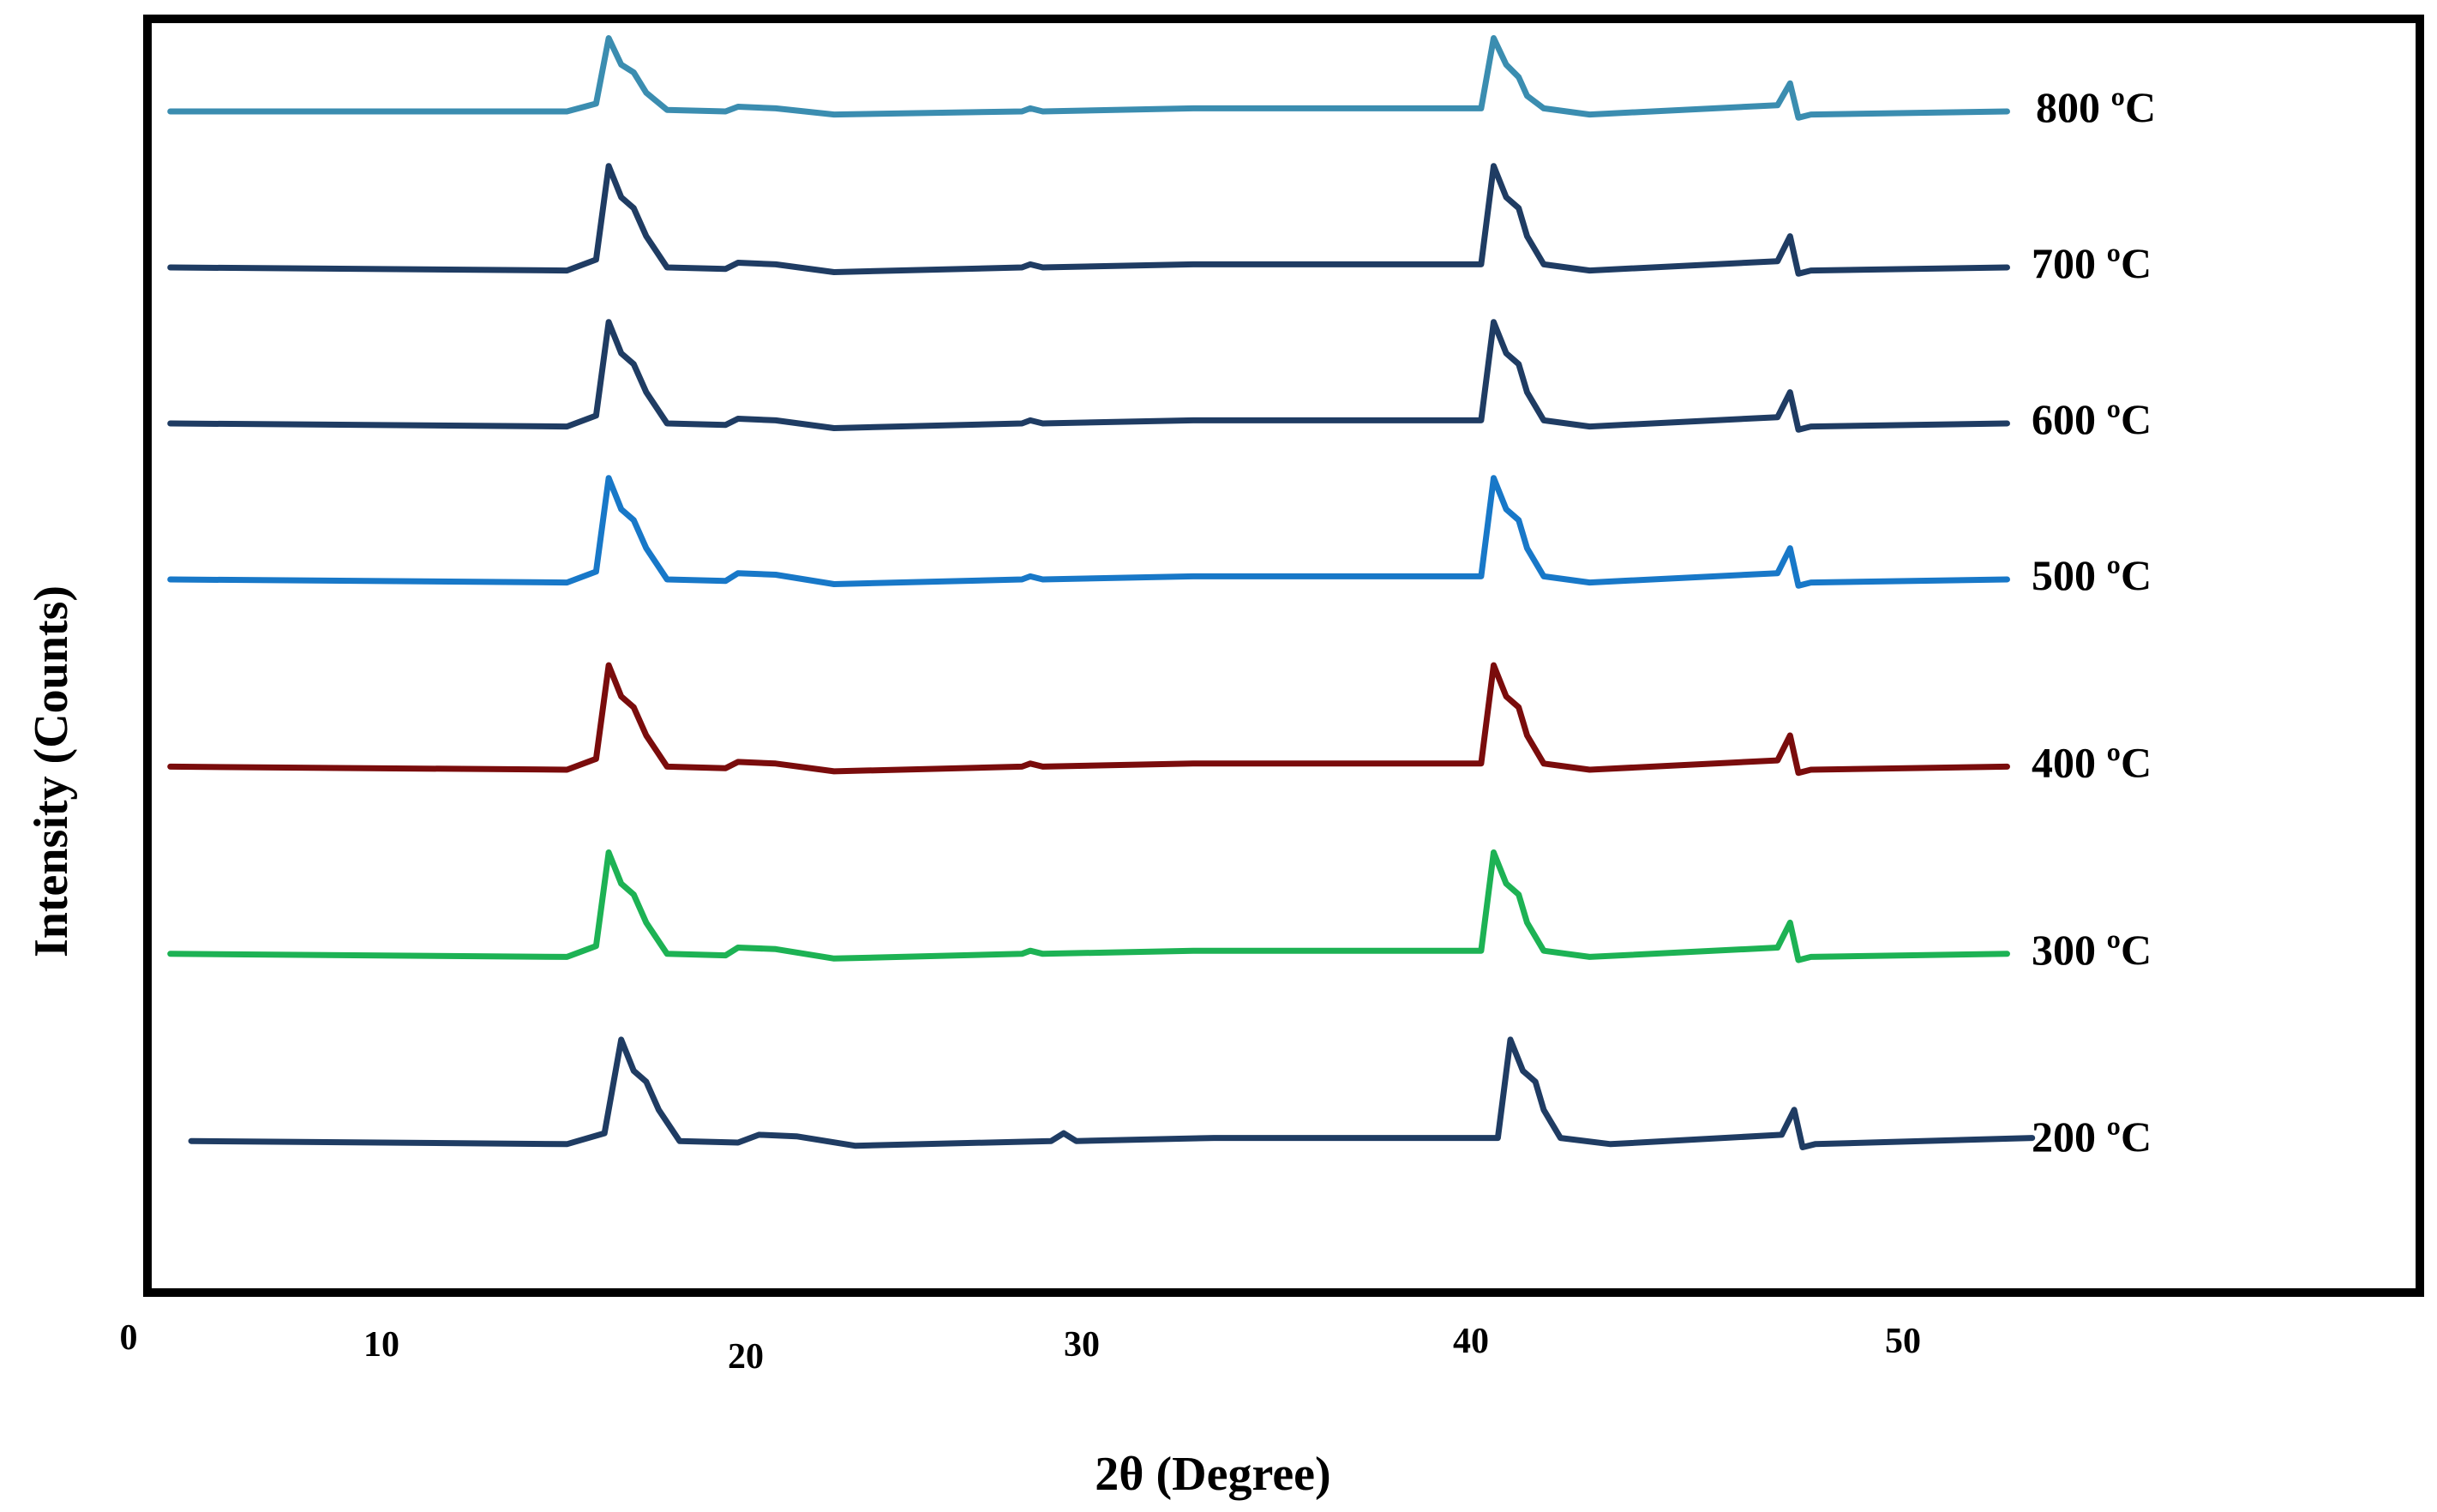 The height and width of the screenshot is (1512, 2437). Describe the element at coordinates (381, 1345) in the screenshot. I see `x-tick-label-10: 10` at that location.